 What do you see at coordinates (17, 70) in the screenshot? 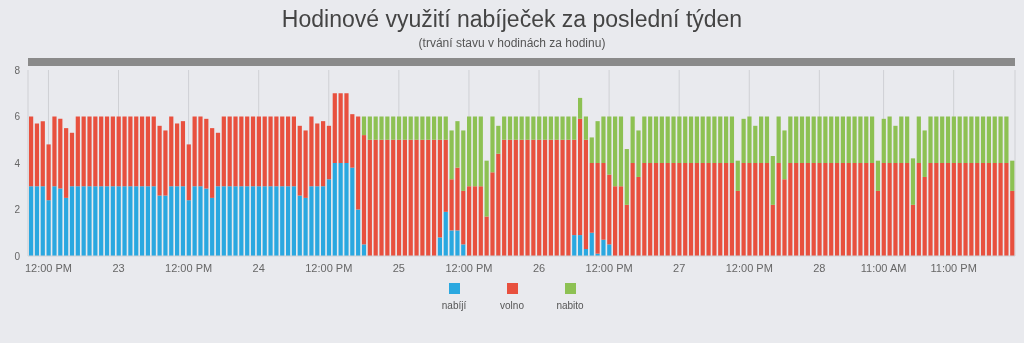
I see `y-tick-label: 8` at bounding box center [17, 70].